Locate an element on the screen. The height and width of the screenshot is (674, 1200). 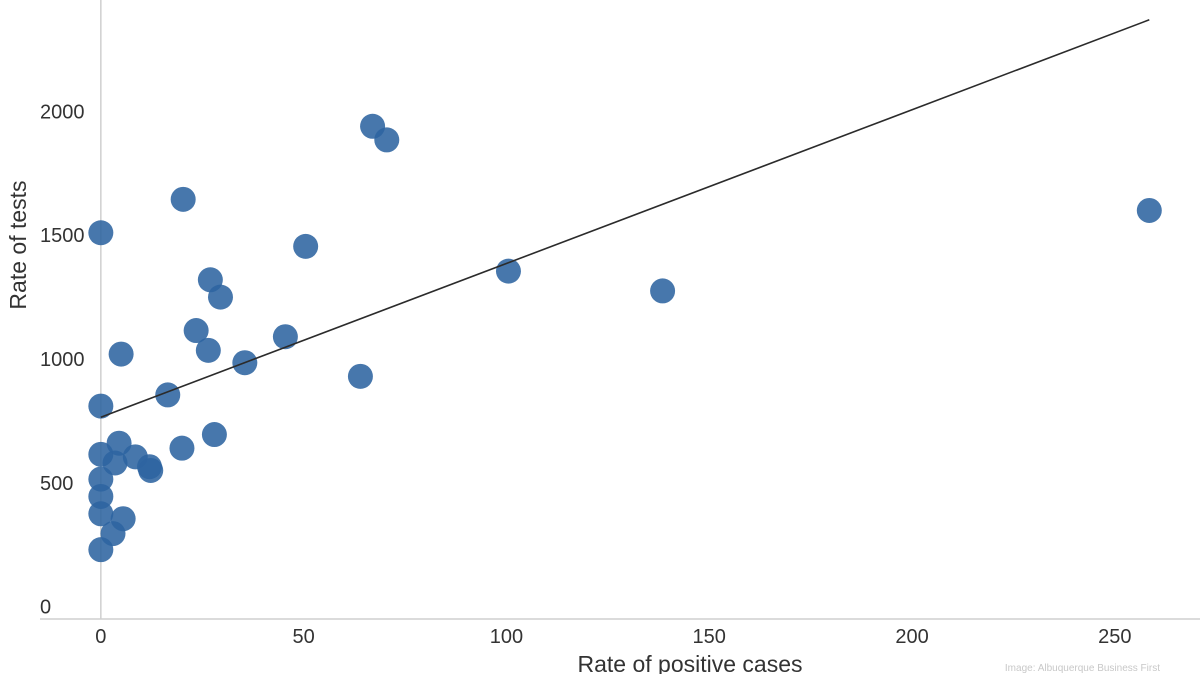
x-tick-label: 0 is located at coordinates (100, 637).